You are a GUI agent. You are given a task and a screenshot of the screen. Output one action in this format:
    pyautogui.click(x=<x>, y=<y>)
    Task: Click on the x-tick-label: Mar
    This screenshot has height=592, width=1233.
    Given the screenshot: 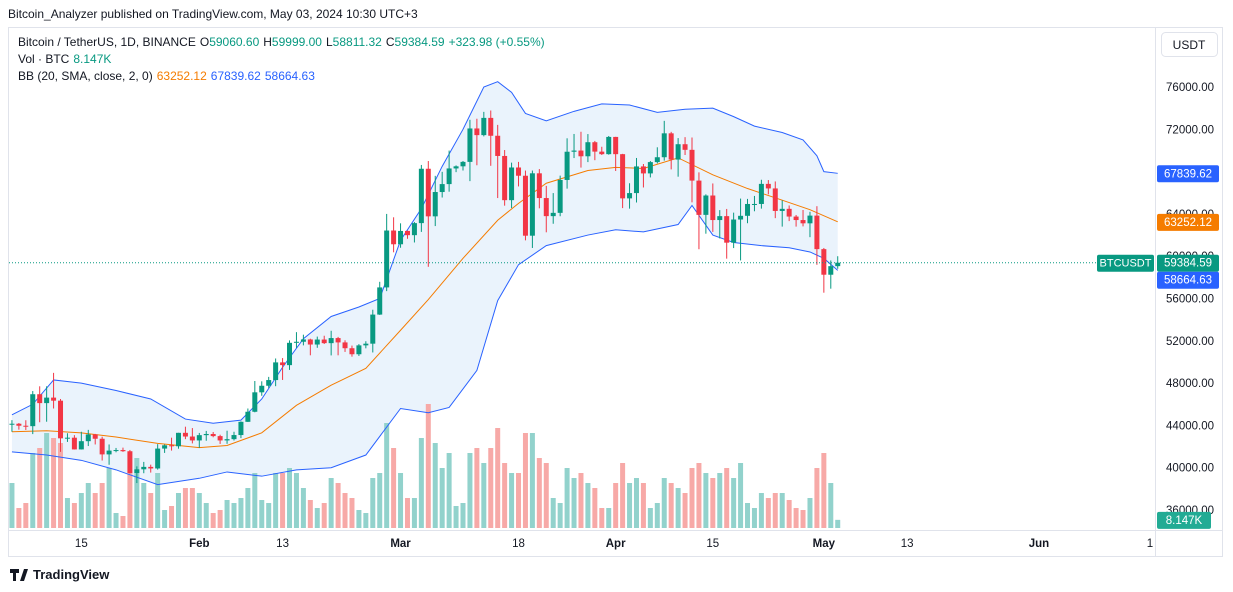 What is the action you would take?
    pyautogui.click(x=400, y=544)
    